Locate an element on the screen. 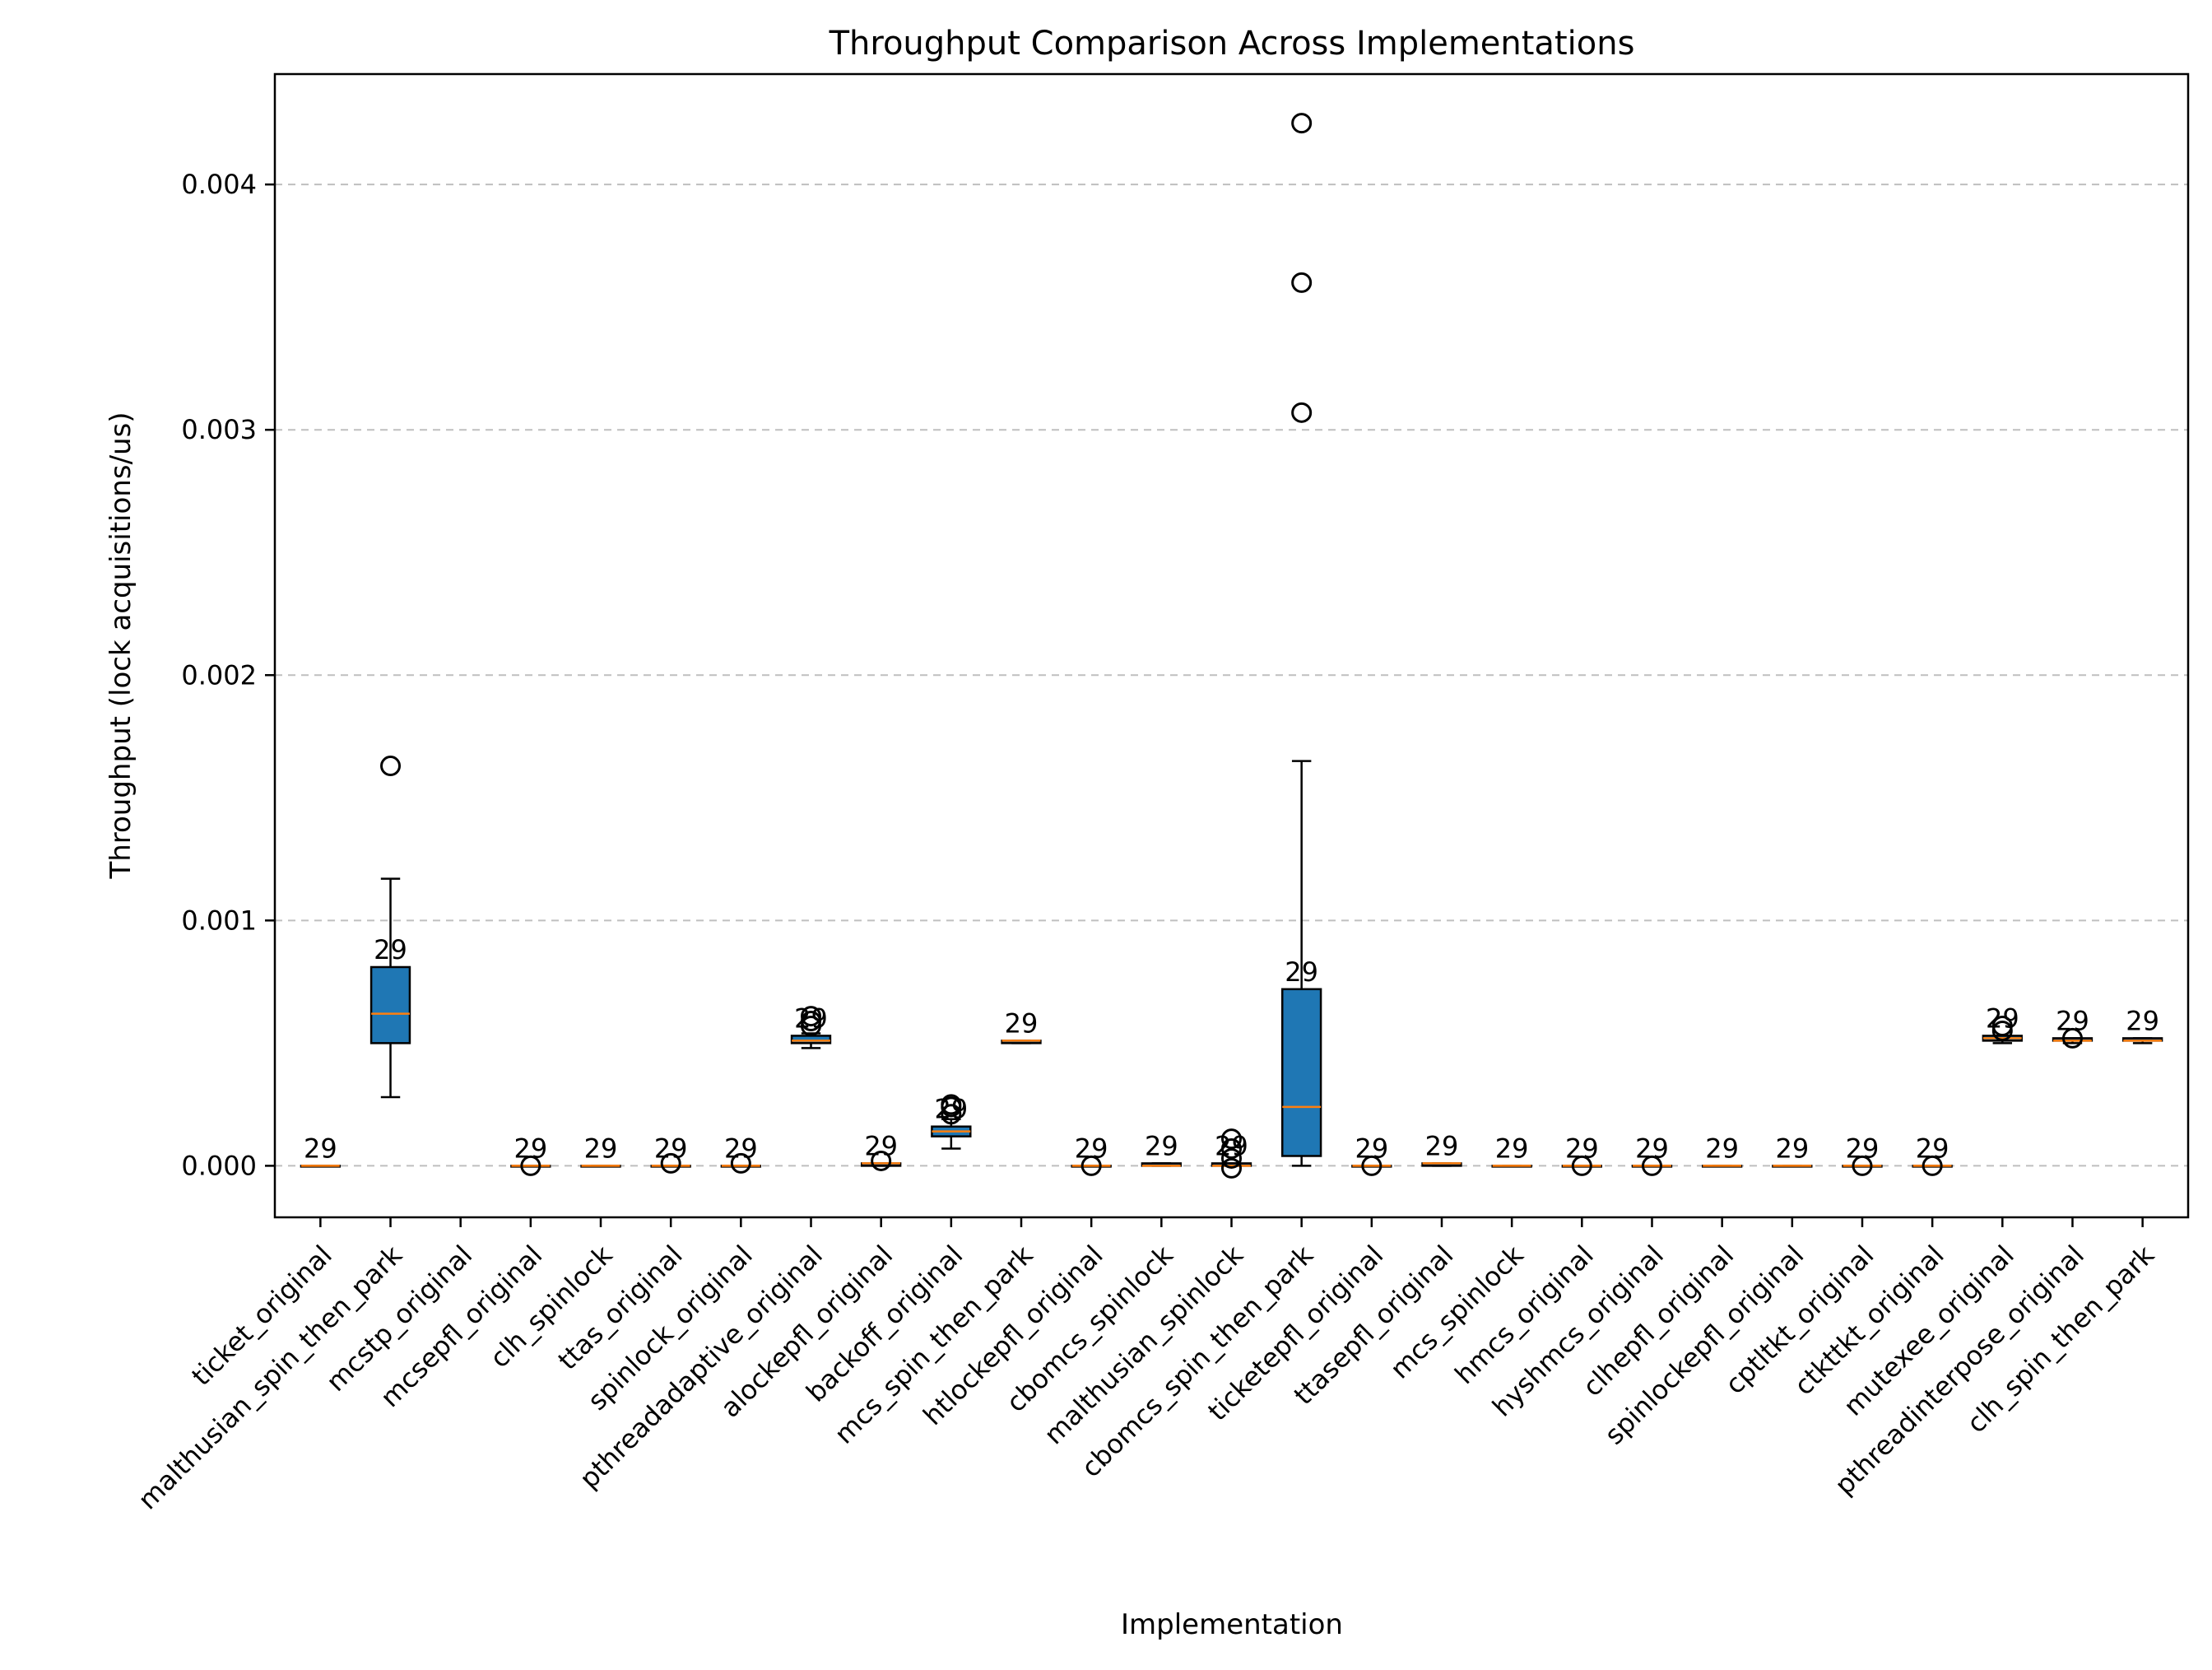 The width and height of the screenshot is (2212, 1670). box-ticket_original is located at coordinates (321, 1166).